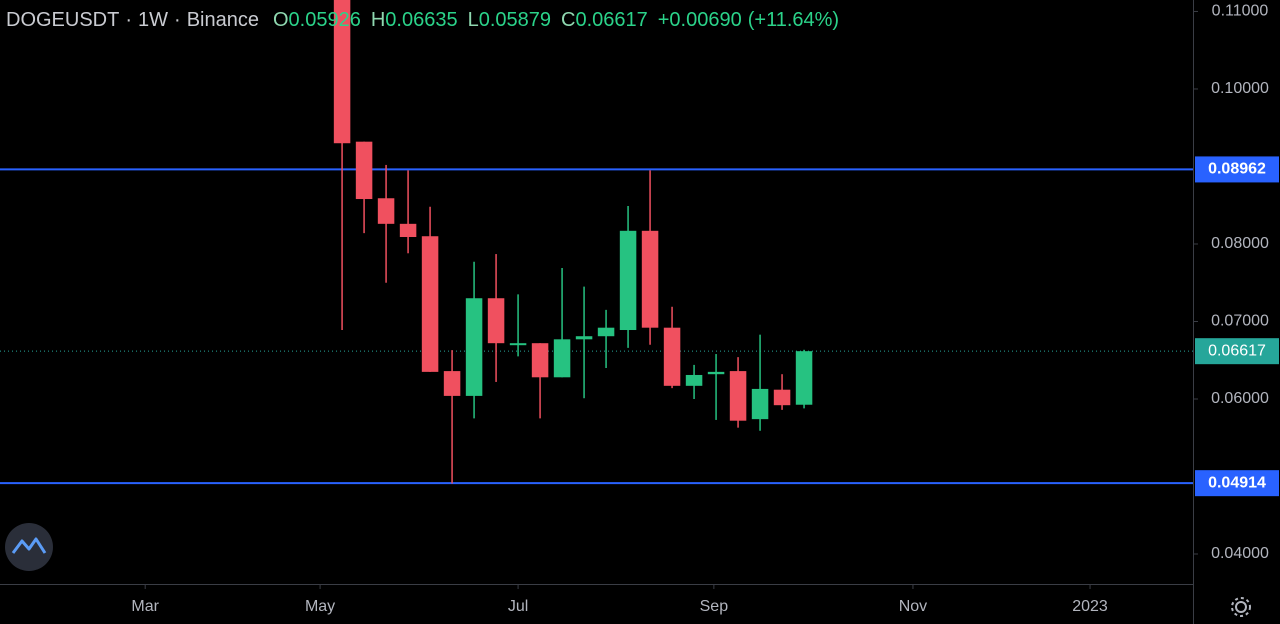 This screenshot has width=1280, height=624. Describe the element at coordinates (63, 20) in the screenshot. I see `symbol: DOGEUSDT` at that location.